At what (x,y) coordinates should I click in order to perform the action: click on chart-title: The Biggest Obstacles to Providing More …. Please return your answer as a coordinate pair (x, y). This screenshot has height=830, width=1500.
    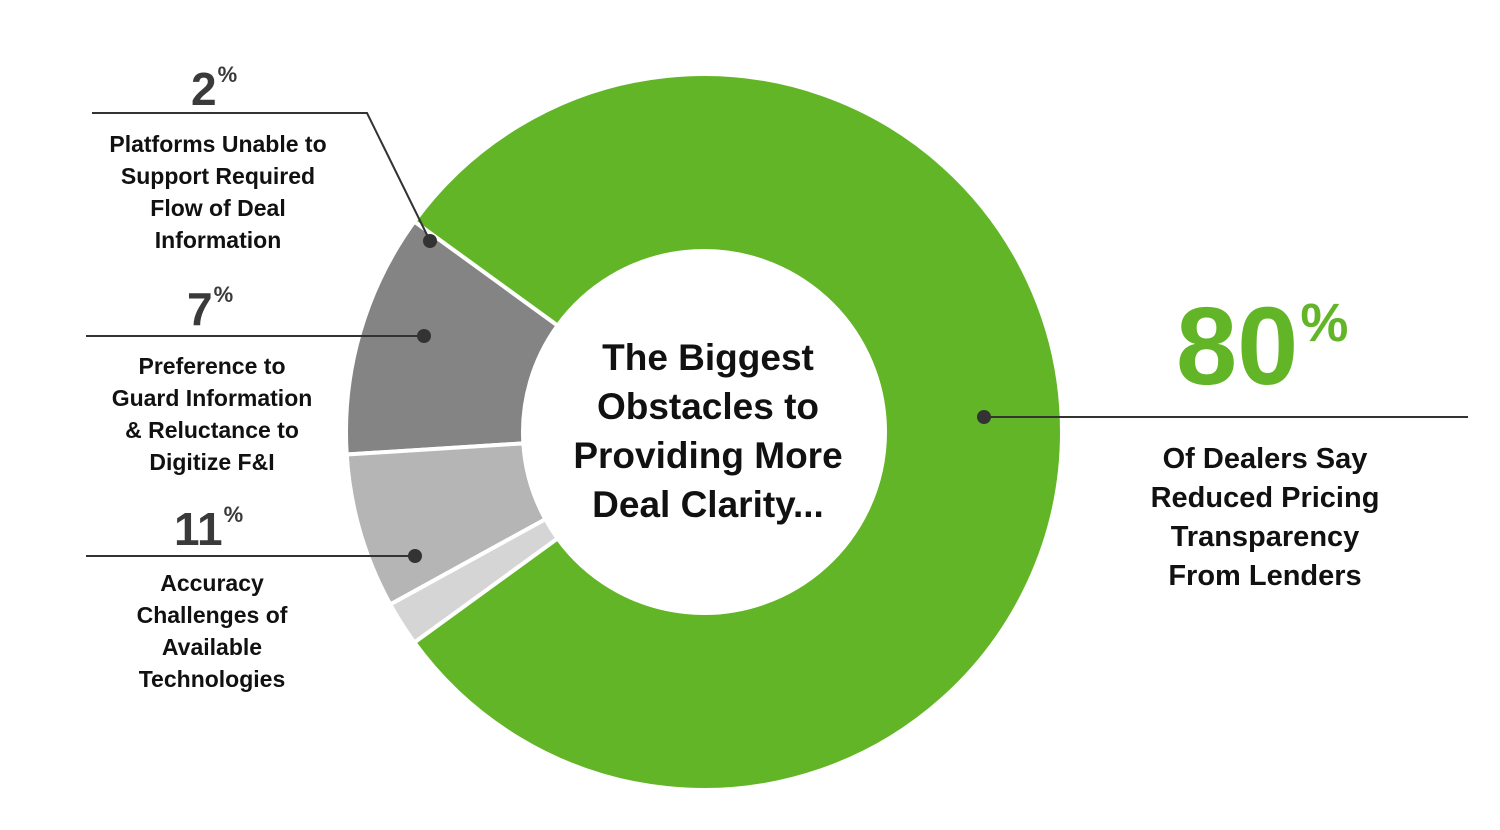
    Looking at the image, I should click on (708, 431).